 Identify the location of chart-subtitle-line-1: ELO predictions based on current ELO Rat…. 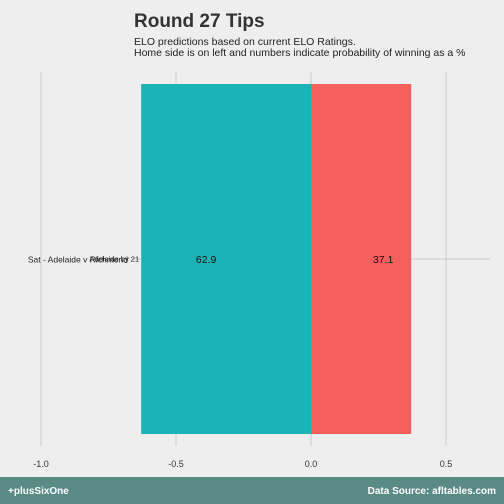
(245, 42).